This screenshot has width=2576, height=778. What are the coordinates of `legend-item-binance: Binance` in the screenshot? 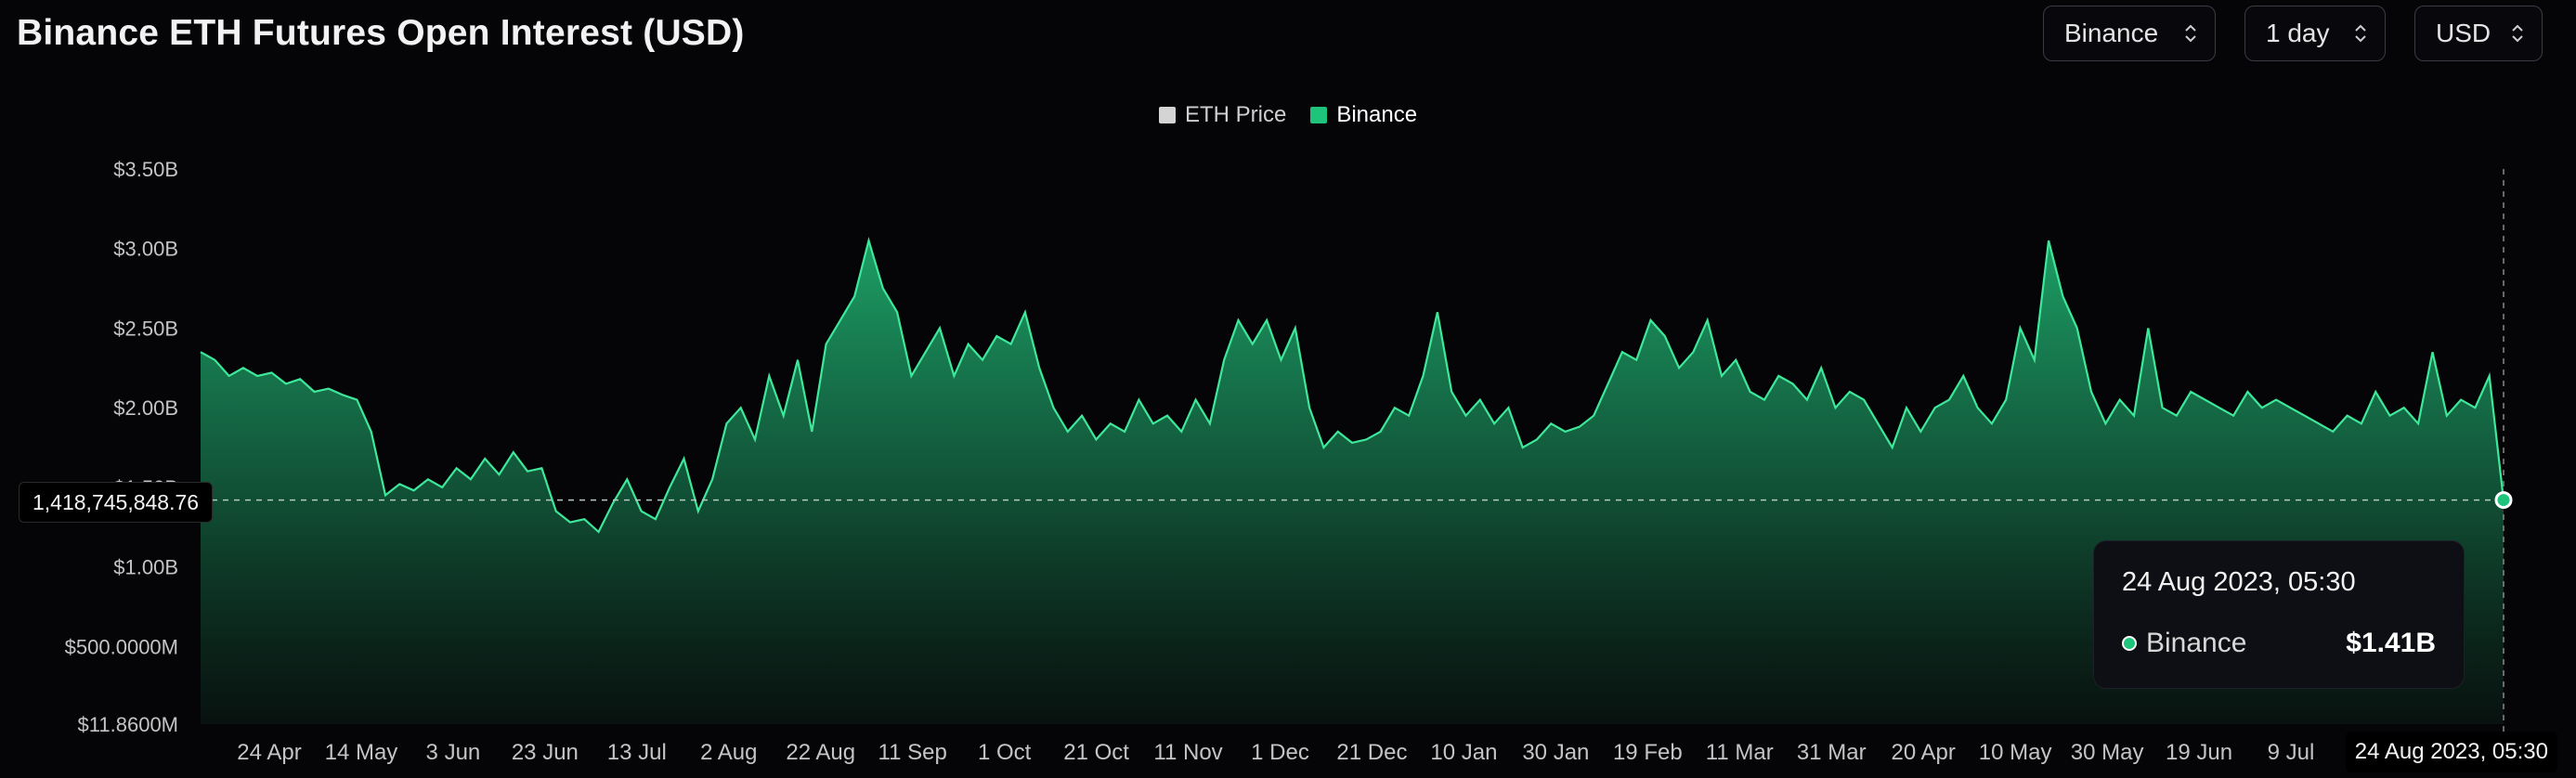 It's located at (1363, 115).